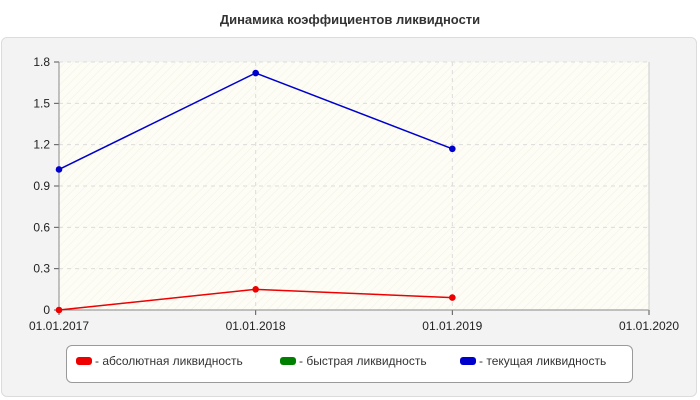 The height and width of the screenshot is (400, 700). I want to click on x-tick-label: 01.01.2017, so click(59, 326).